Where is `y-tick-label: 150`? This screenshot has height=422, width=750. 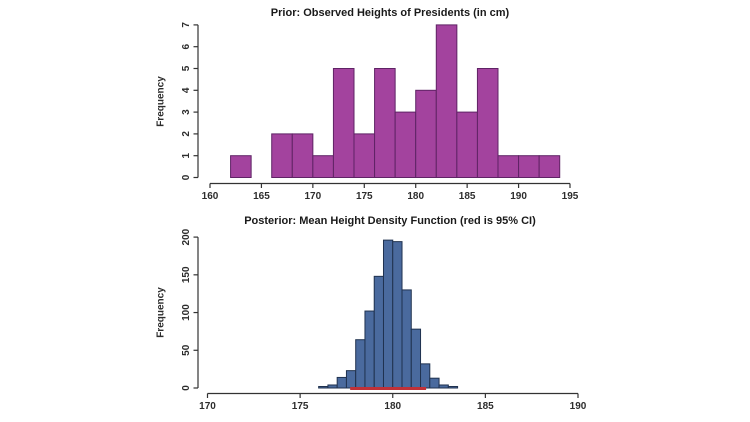 y-tick-label: 150 is located at coordinates (186, 274).